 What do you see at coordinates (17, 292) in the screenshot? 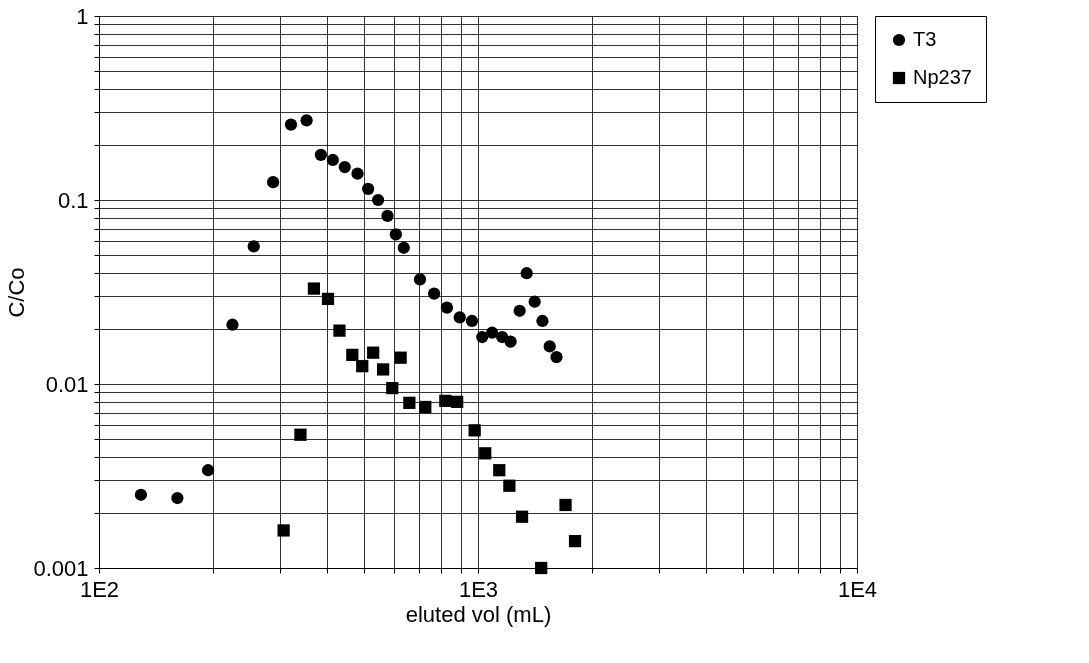
I see `y-axis-title: C/Co` at bounding box center [17, 292].